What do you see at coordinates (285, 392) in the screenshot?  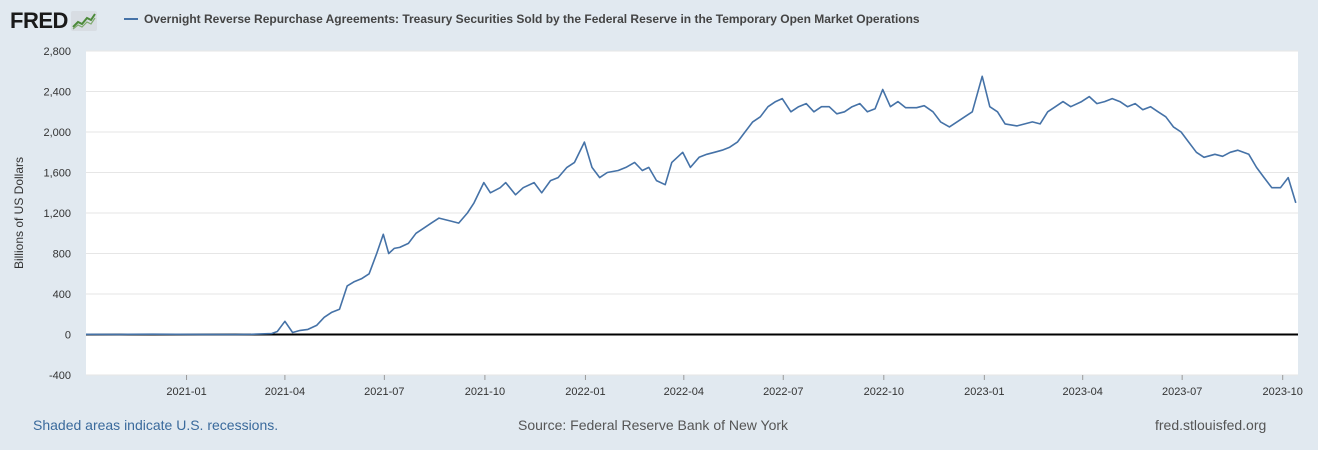 I see `x-tick-label: 2021-04` at bounding box center [285, 392].